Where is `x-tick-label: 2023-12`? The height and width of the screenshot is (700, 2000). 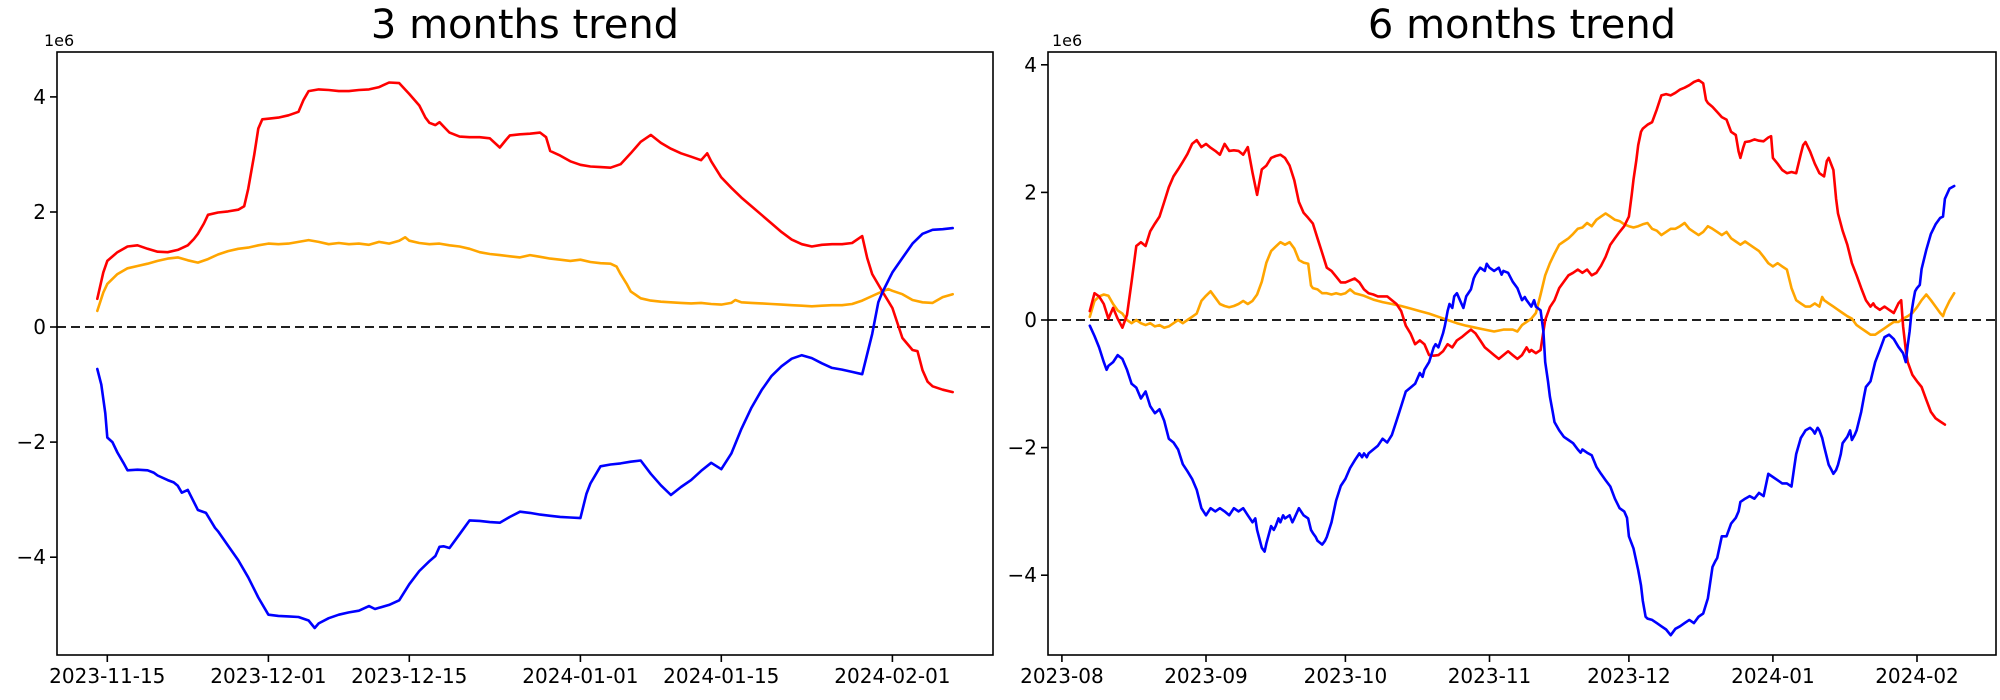 x-tick-label: 2023-12 is located at coordinates (1629, 676).